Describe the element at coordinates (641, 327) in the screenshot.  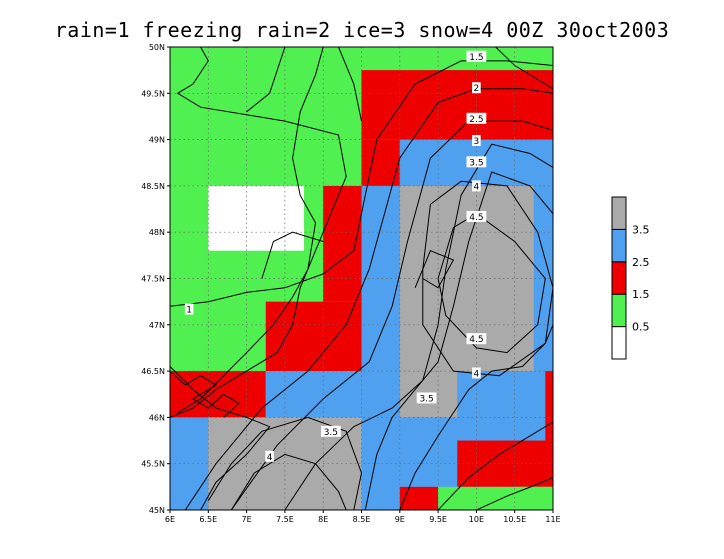
I see `legend-label-0: 0.5` at that location.